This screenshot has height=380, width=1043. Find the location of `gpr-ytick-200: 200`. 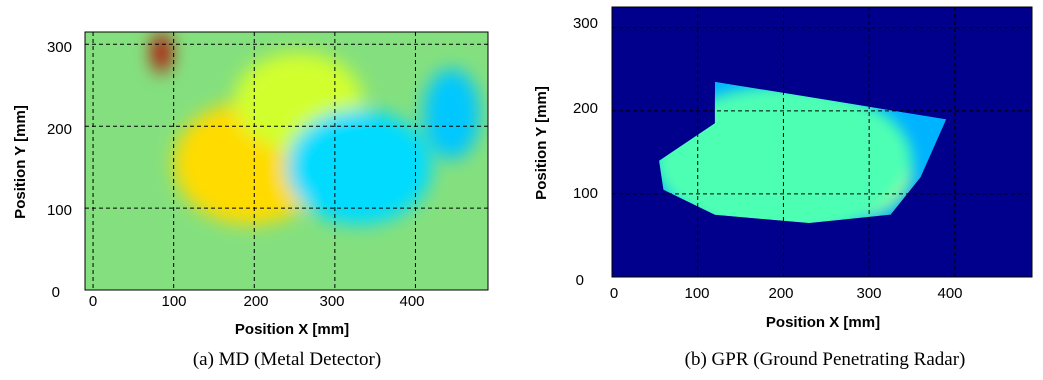

gpr-ytick-200: 200 is located at coordinates (585, 108).